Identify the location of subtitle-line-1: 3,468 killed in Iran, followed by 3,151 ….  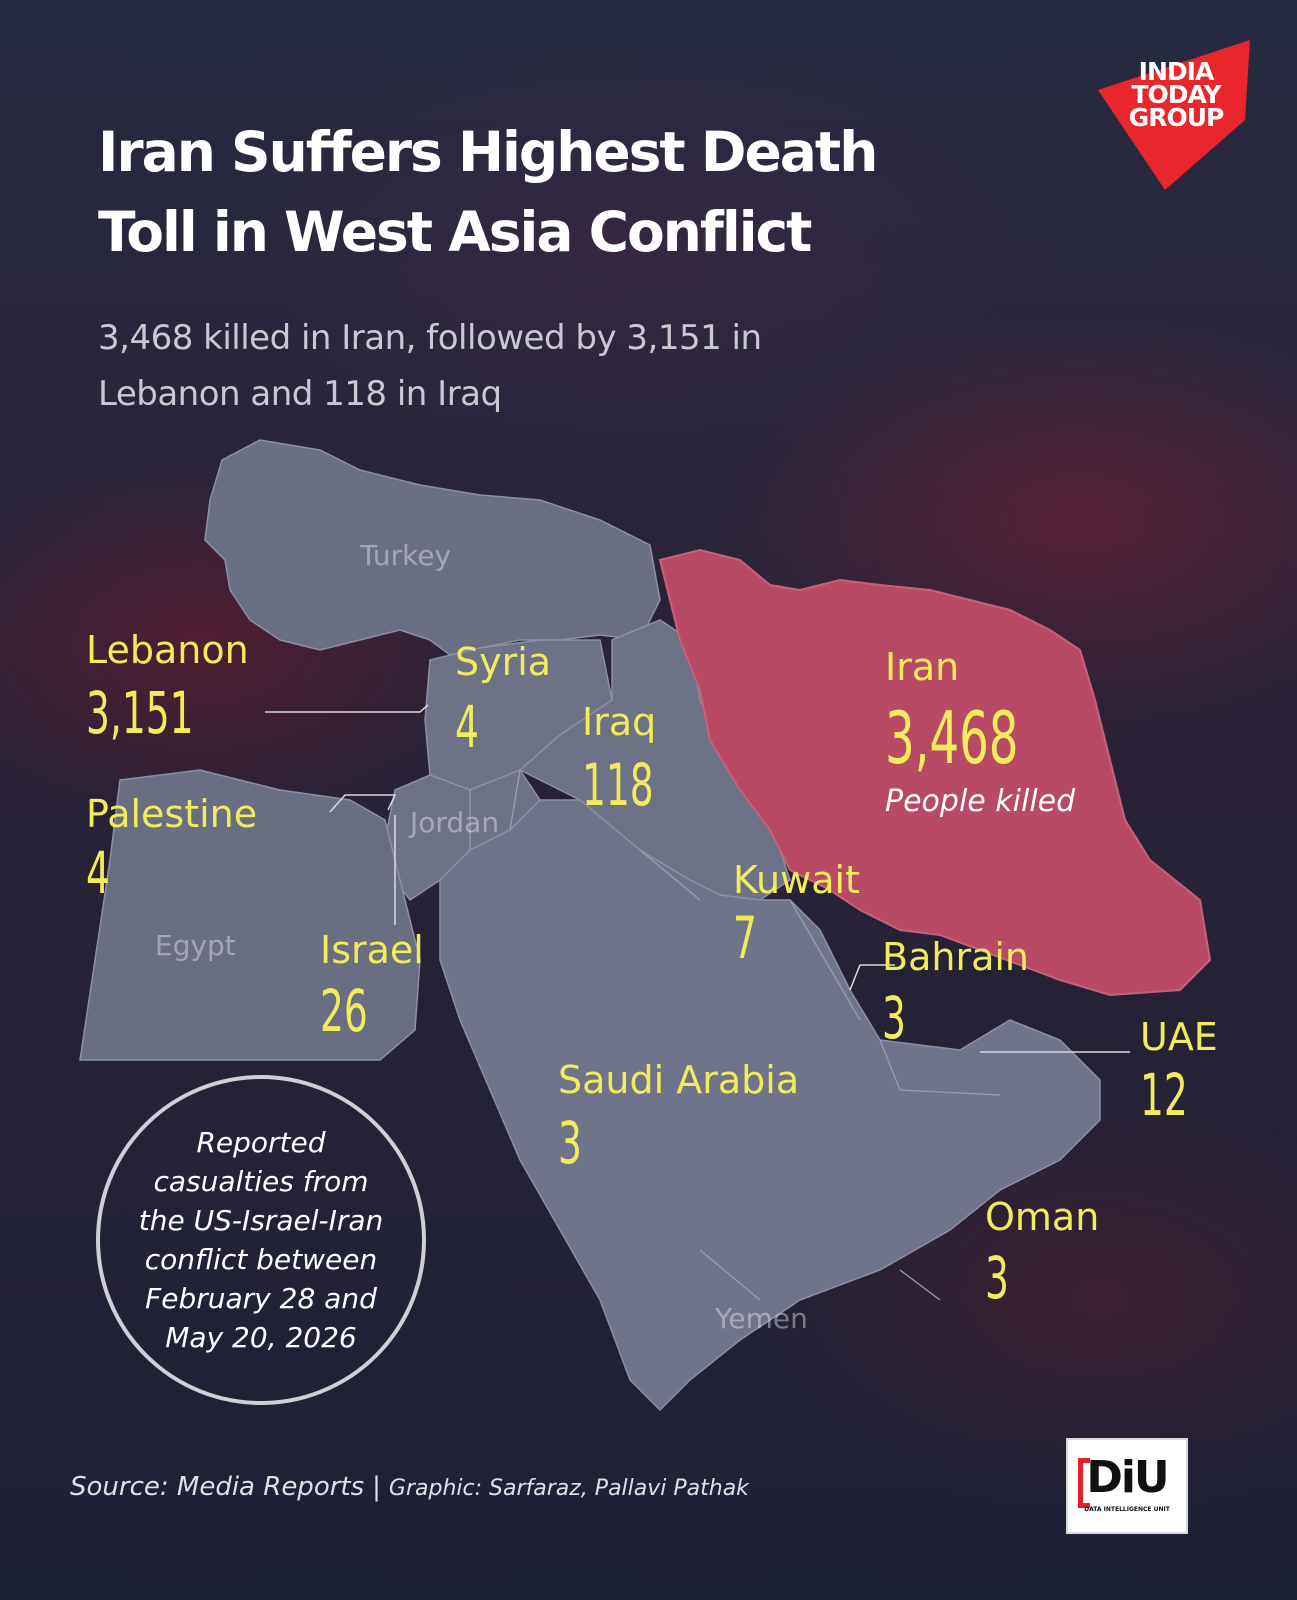
(430, 338).